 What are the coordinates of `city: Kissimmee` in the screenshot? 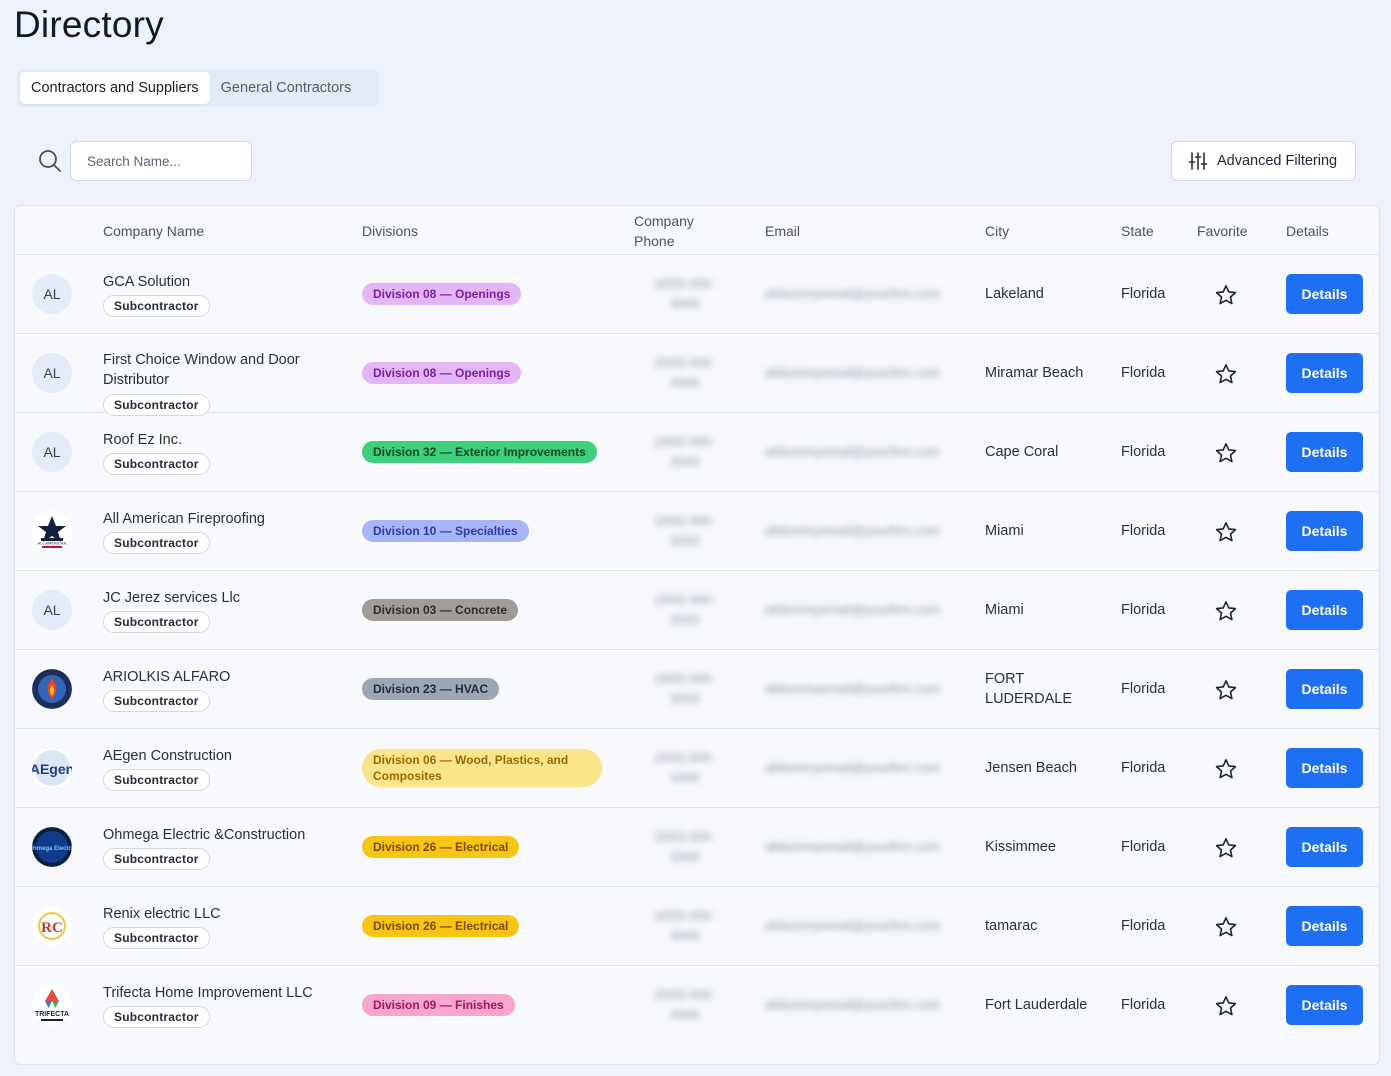 It's located at (1020, 847).